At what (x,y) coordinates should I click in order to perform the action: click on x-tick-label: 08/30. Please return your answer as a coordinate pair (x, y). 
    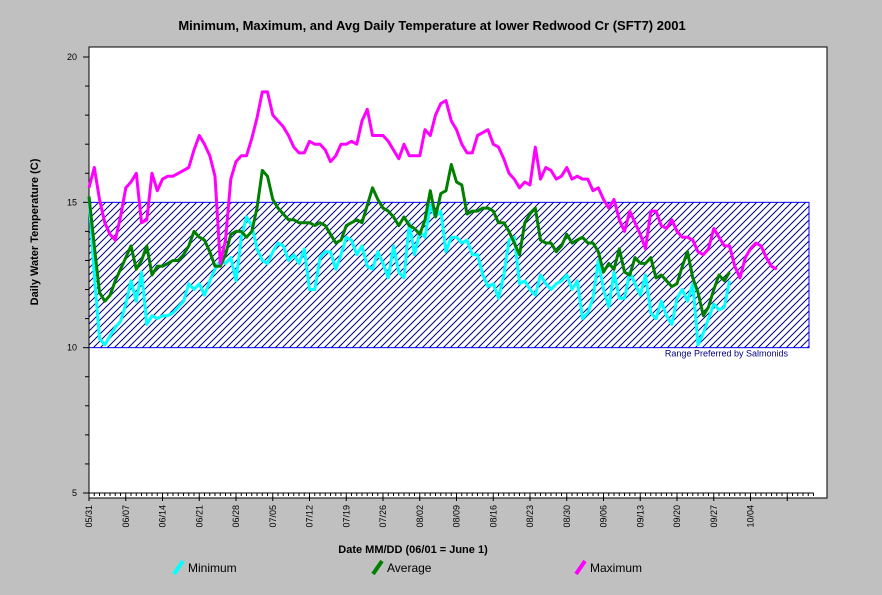
    Looking at the image, I should click on (567, 516).